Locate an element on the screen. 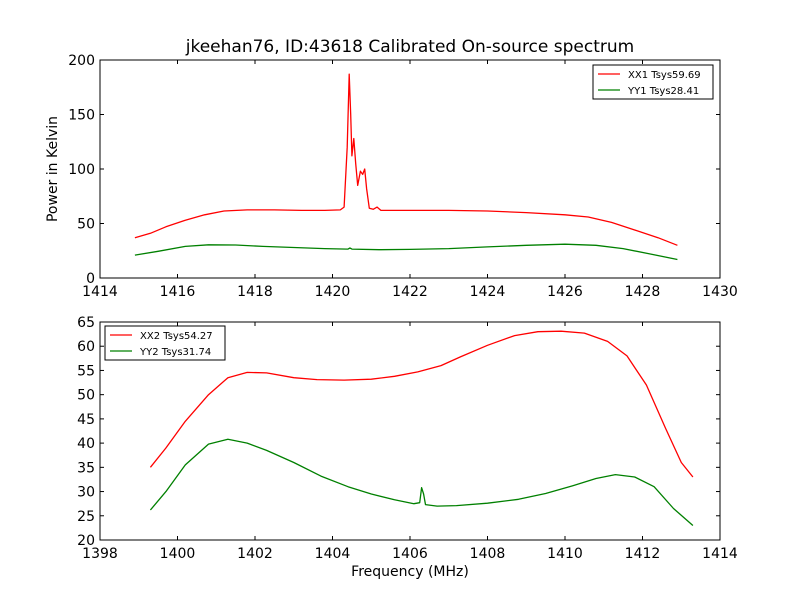 The image size is (800, 605). y-tick-label: 25 is located at coordinates (86, 517).